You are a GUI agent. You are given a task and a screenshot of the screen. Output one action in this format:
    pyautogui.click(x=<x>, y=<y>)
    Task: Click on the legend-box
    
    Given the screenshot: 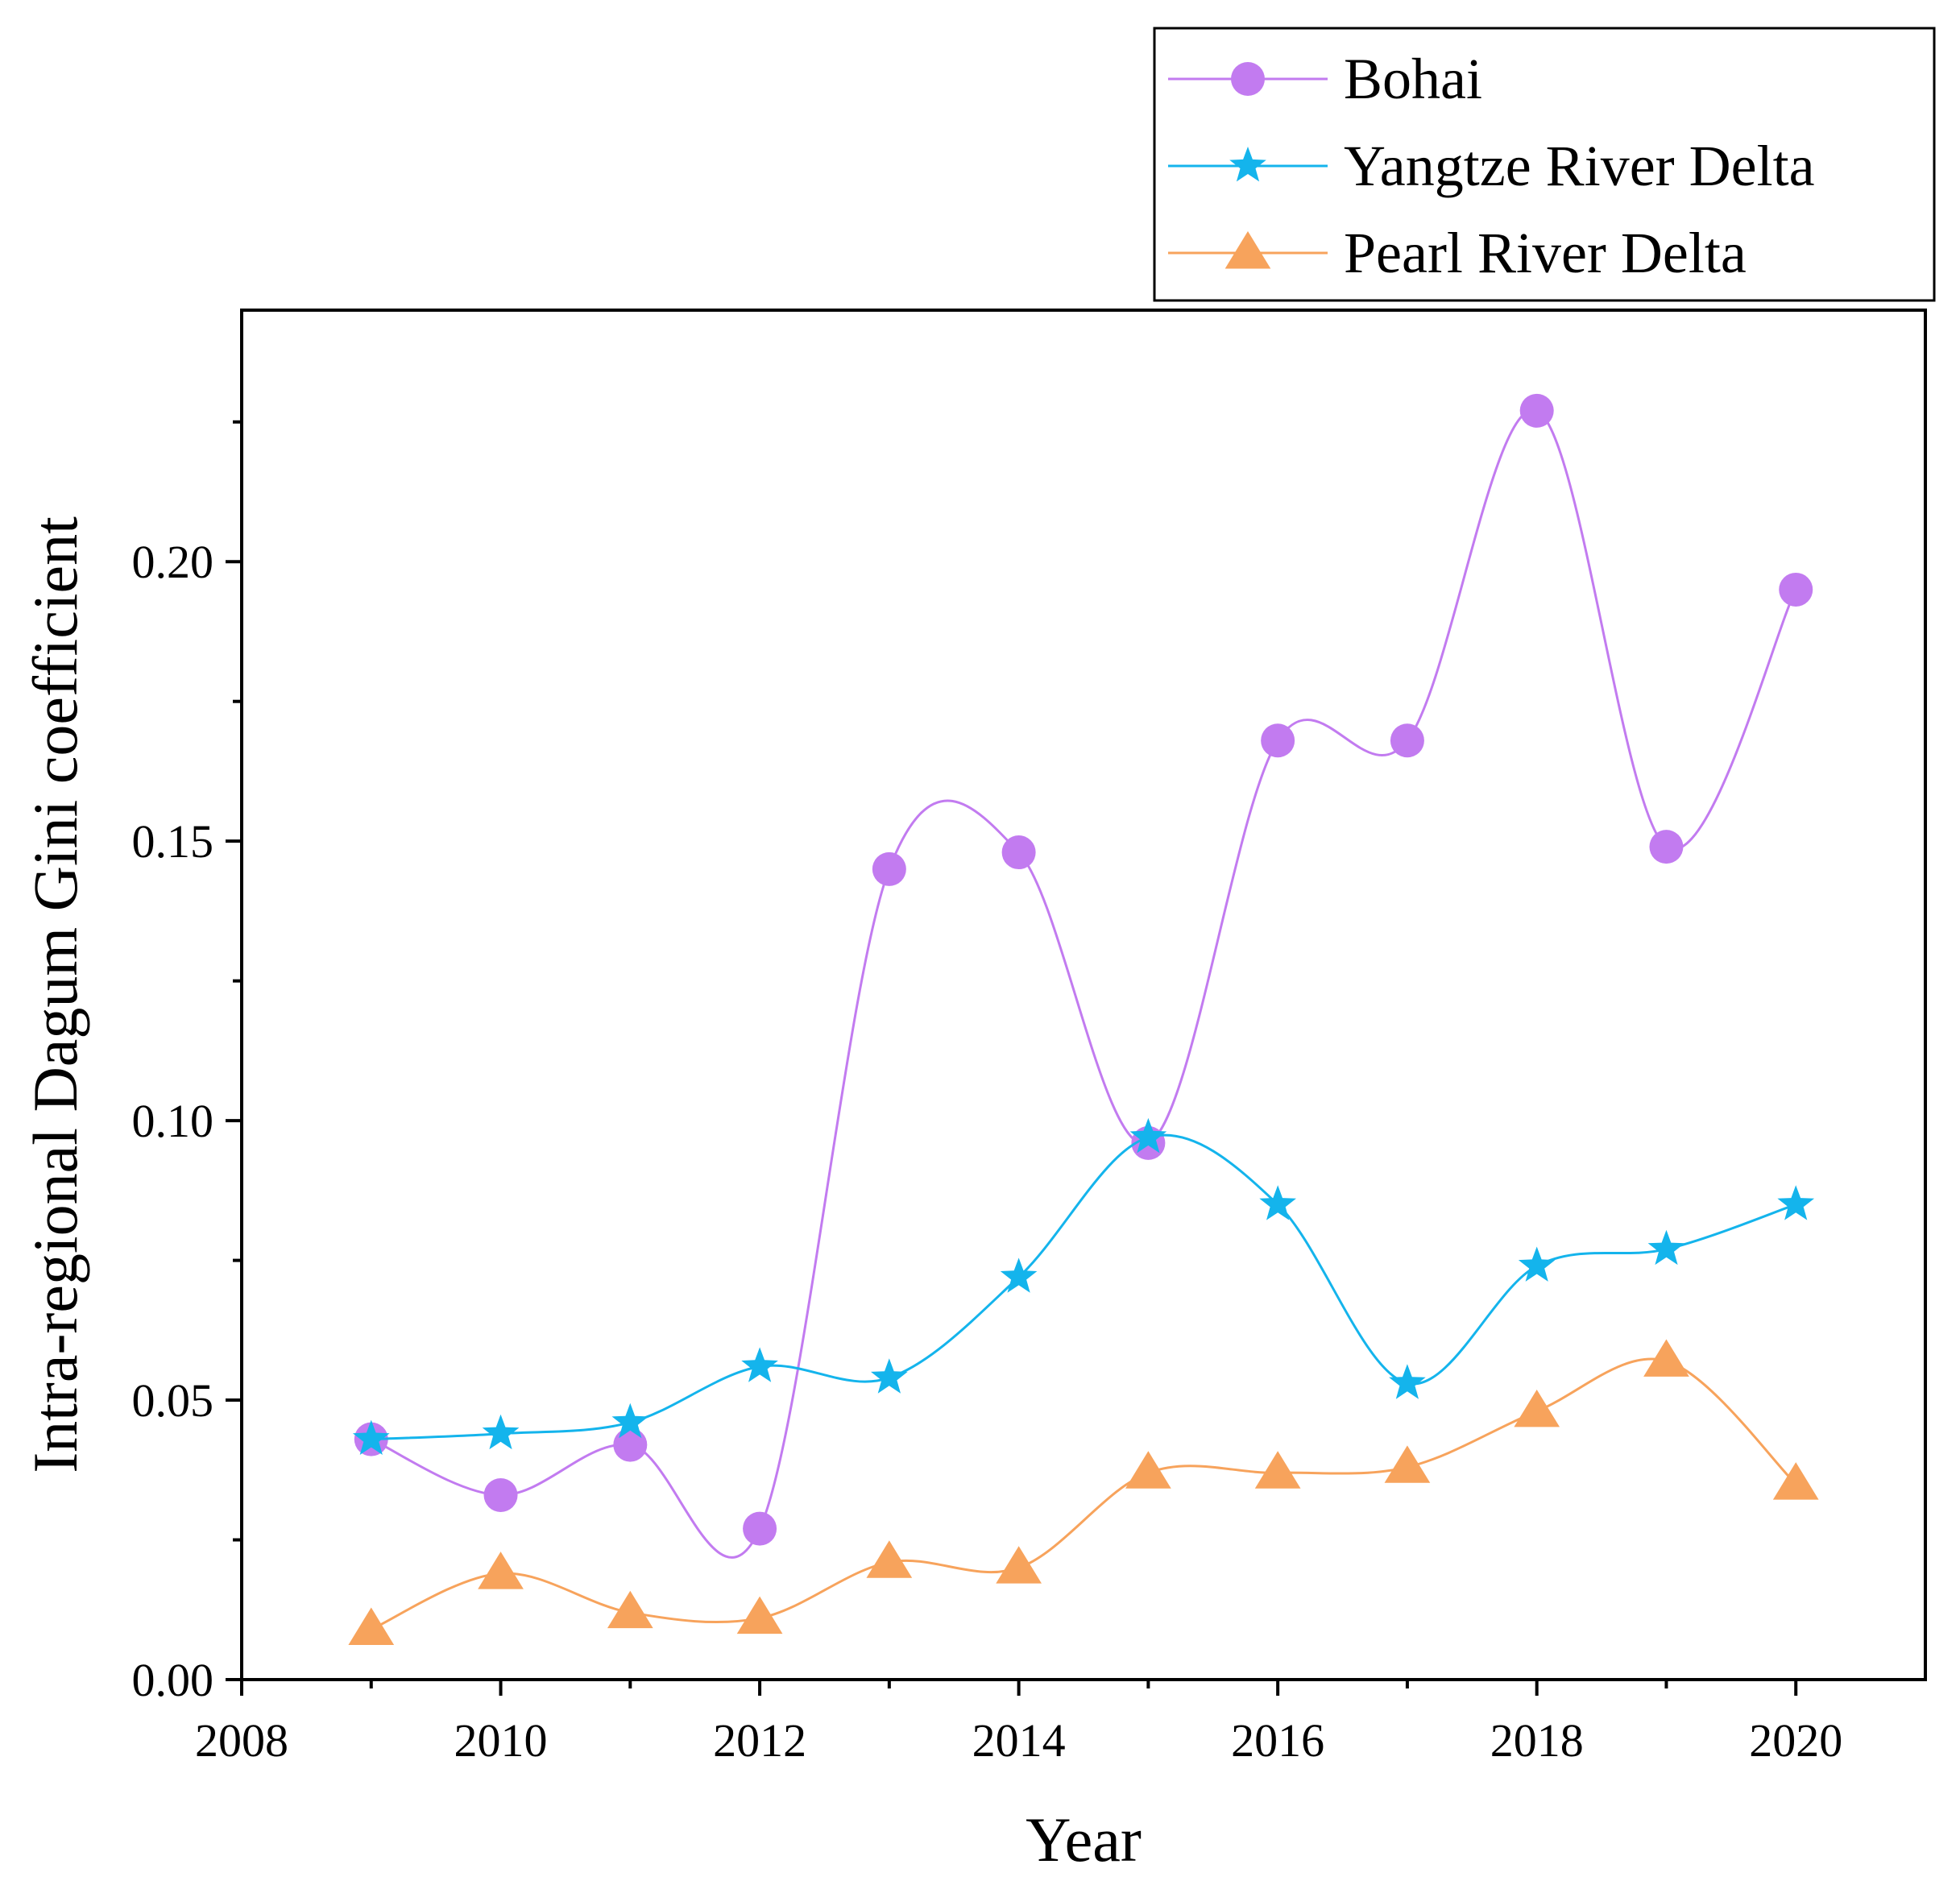 What is the action you would take?
    pyautogui.click(x=1544, y=164)
    